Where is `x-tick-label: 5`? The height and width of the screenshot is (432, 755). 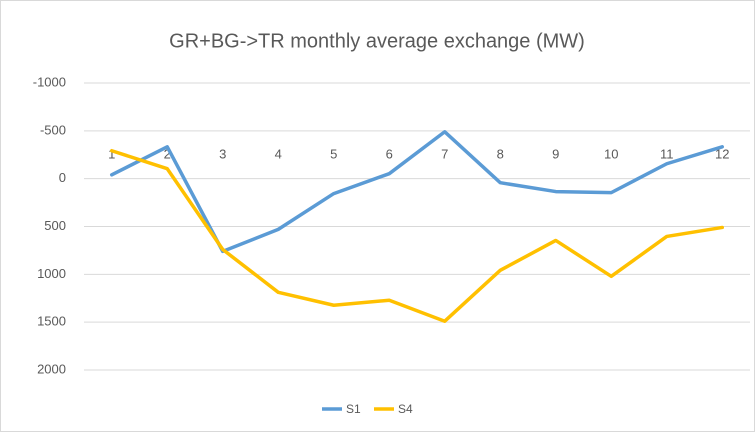 x-tick-label: 5 is located at coordinates (333, 153).